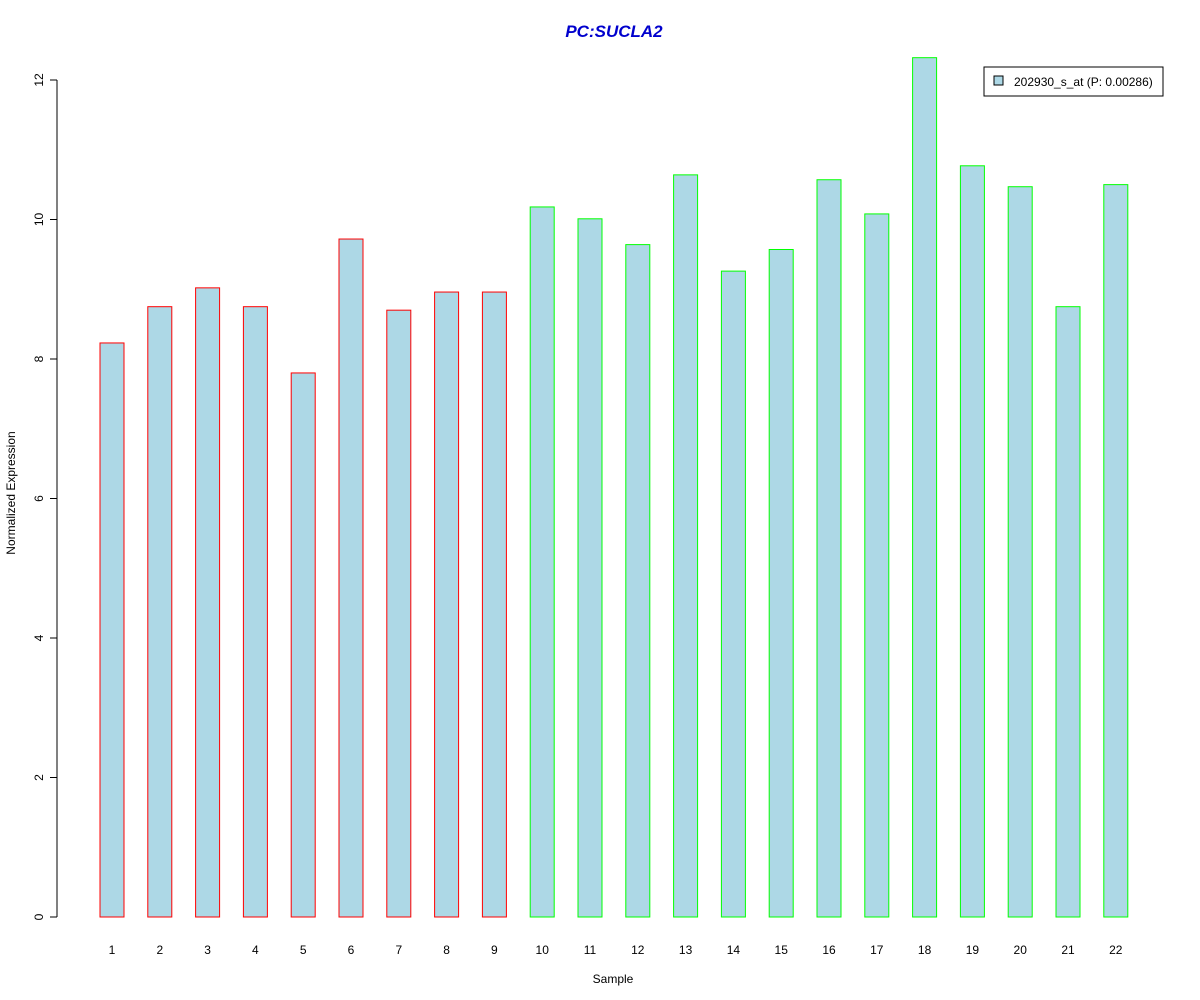  What do you see at coordinates (829, 950) in the screenshot?
I see `x-tick-label: 16` at bounding box center [829, 950].